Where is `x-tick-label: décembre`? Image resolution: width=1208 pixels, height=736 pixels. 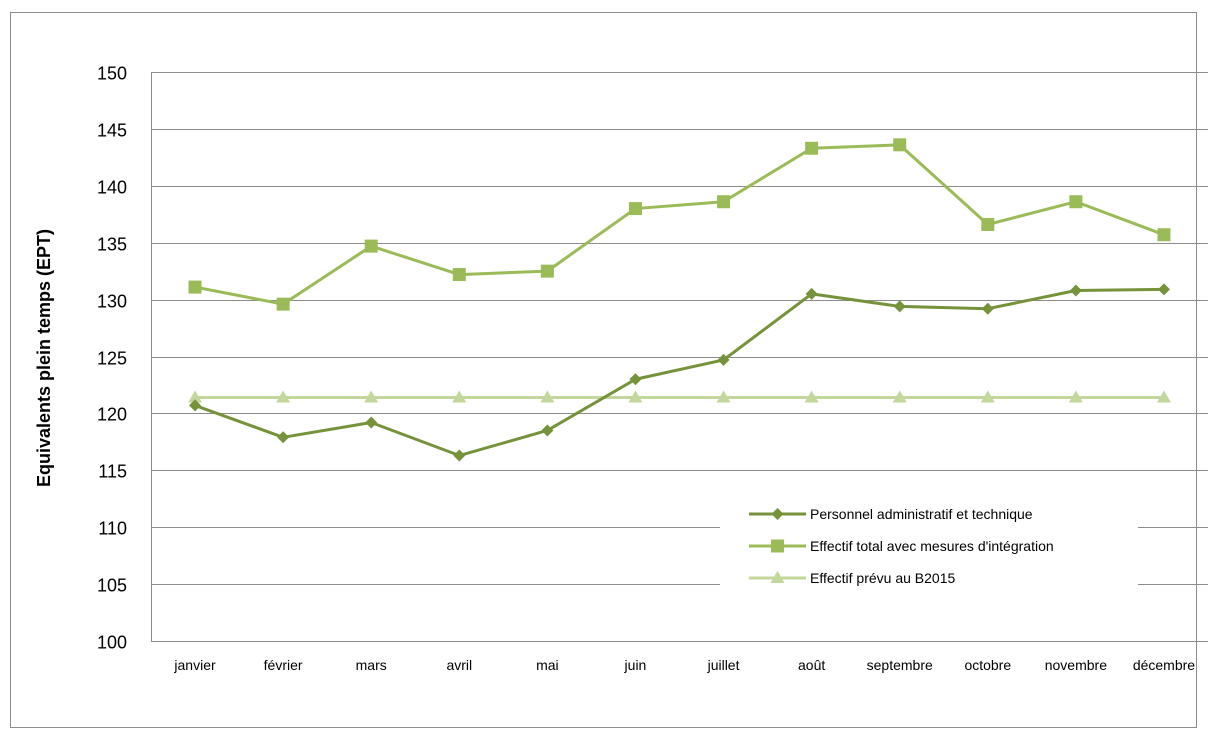 x-tick-label: décembre is located at coordinates (1164, 665).